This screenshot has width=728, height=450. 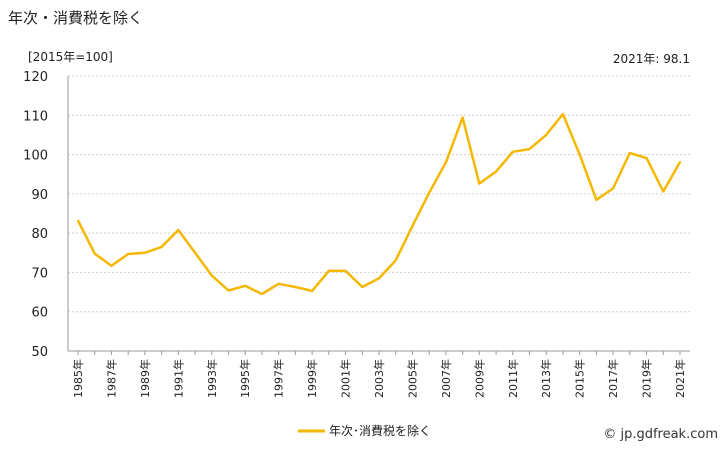 I want to click on y-tick-label: 100, so click(x=35, y=156).